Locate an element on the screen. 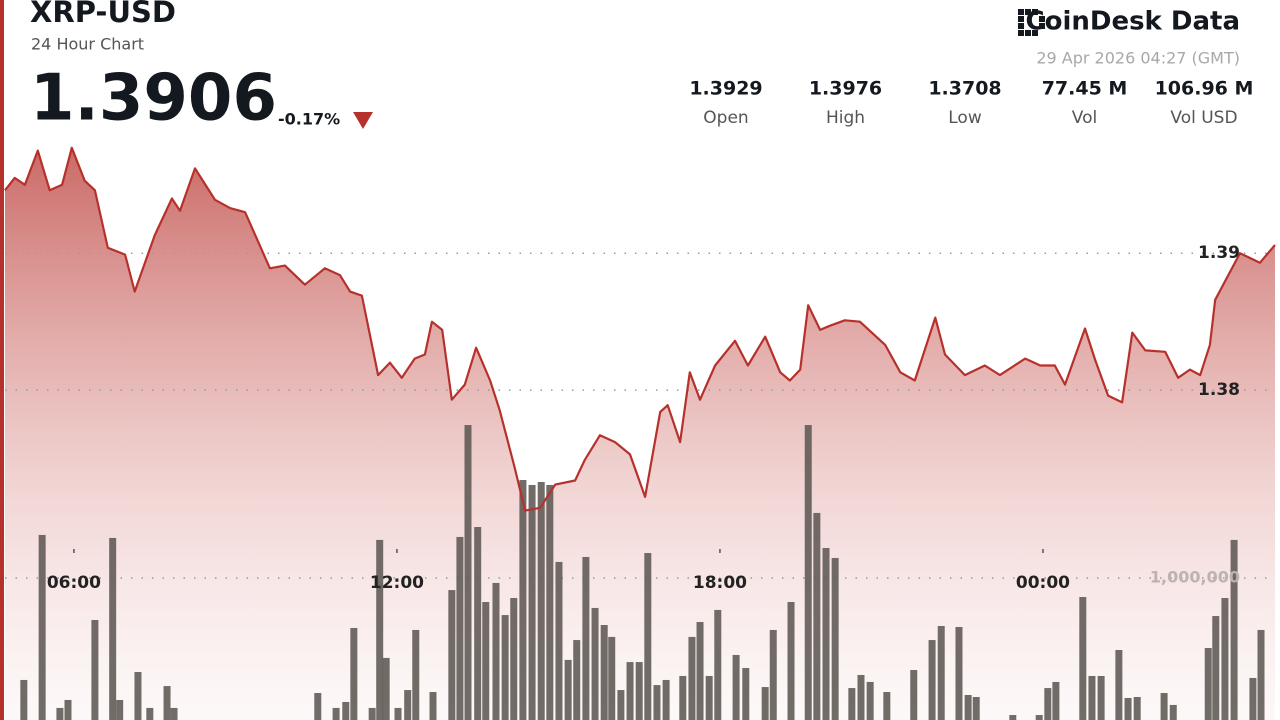 The width and height of the screenshot is (1280, 720). stat-label: Open is located at coordinates (725, 118).